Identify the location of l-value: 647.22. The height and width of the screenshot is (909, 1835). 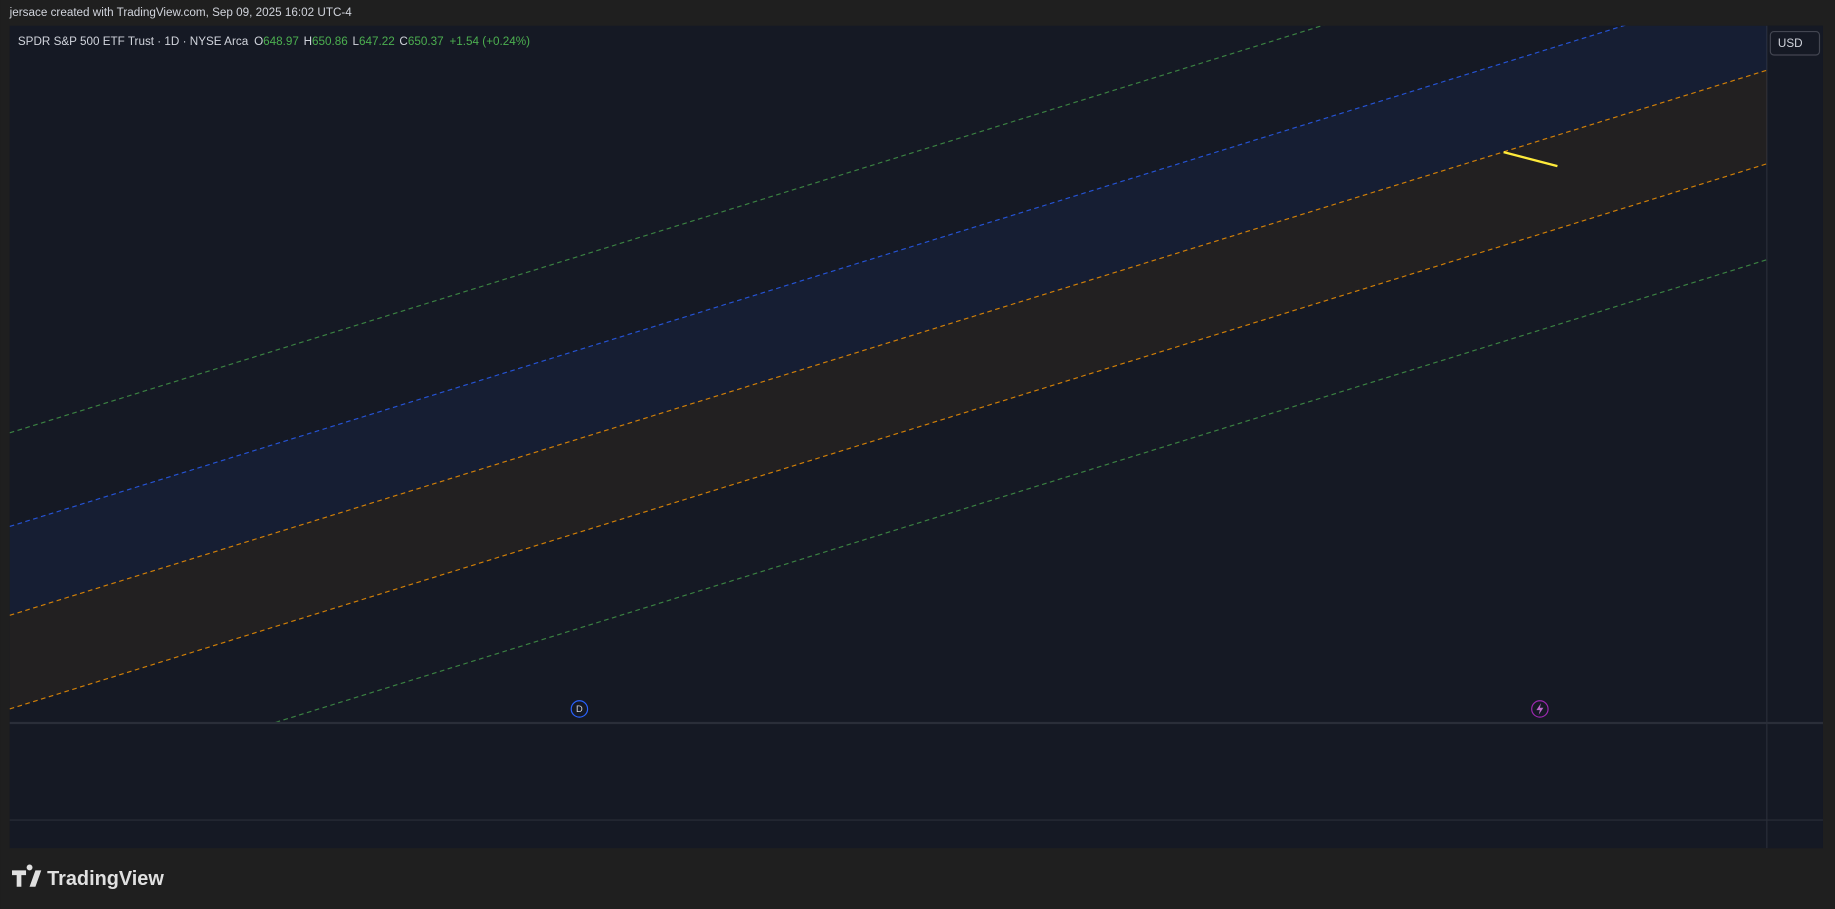
(377, 41).